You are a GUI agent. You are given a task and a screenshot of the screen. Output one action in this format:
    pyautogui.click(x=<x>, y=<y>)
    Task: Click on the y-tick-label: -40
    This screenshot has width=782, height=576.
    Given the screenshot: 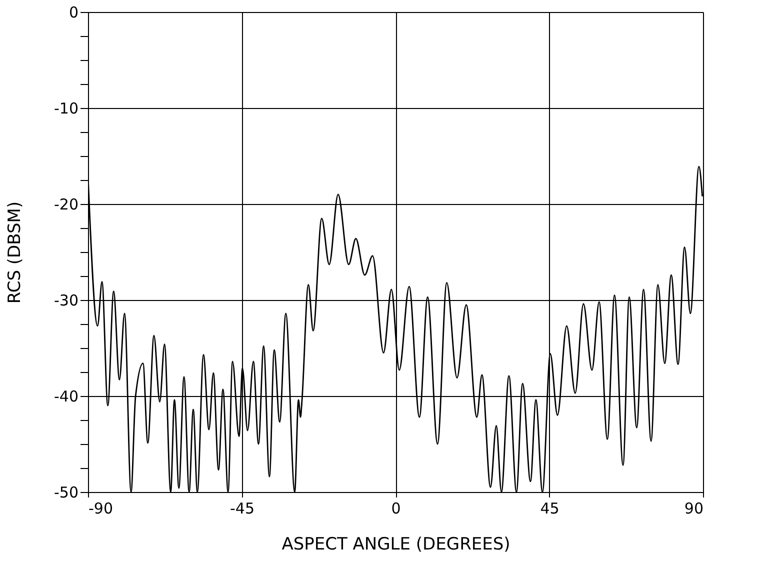 What is the action you would take?
    pyautogui.click(x=66, y=397)
    